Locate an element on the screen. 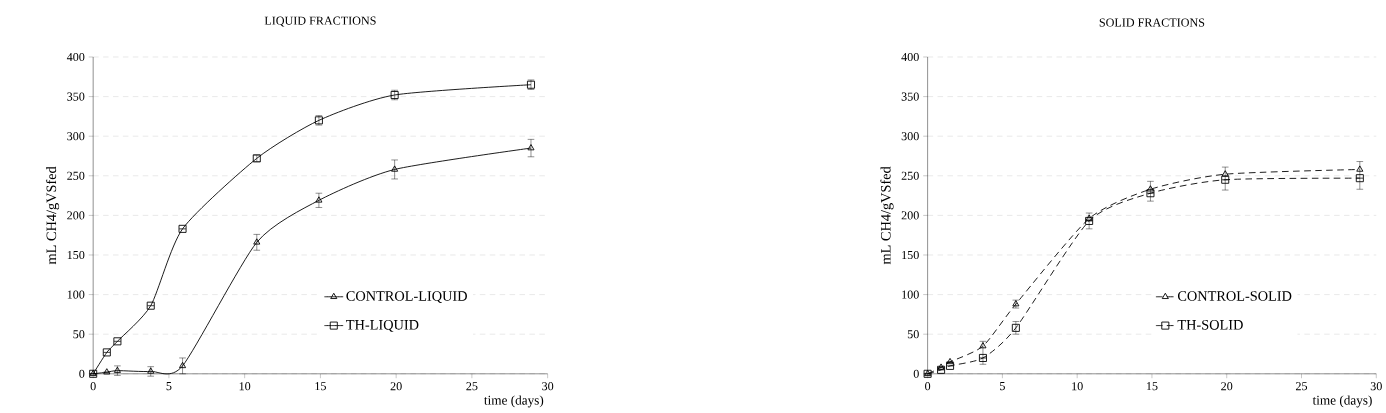 This screenshot has width=1386, height=413. legend-label: TH-LIQUID is located at coordinates (382, 326).